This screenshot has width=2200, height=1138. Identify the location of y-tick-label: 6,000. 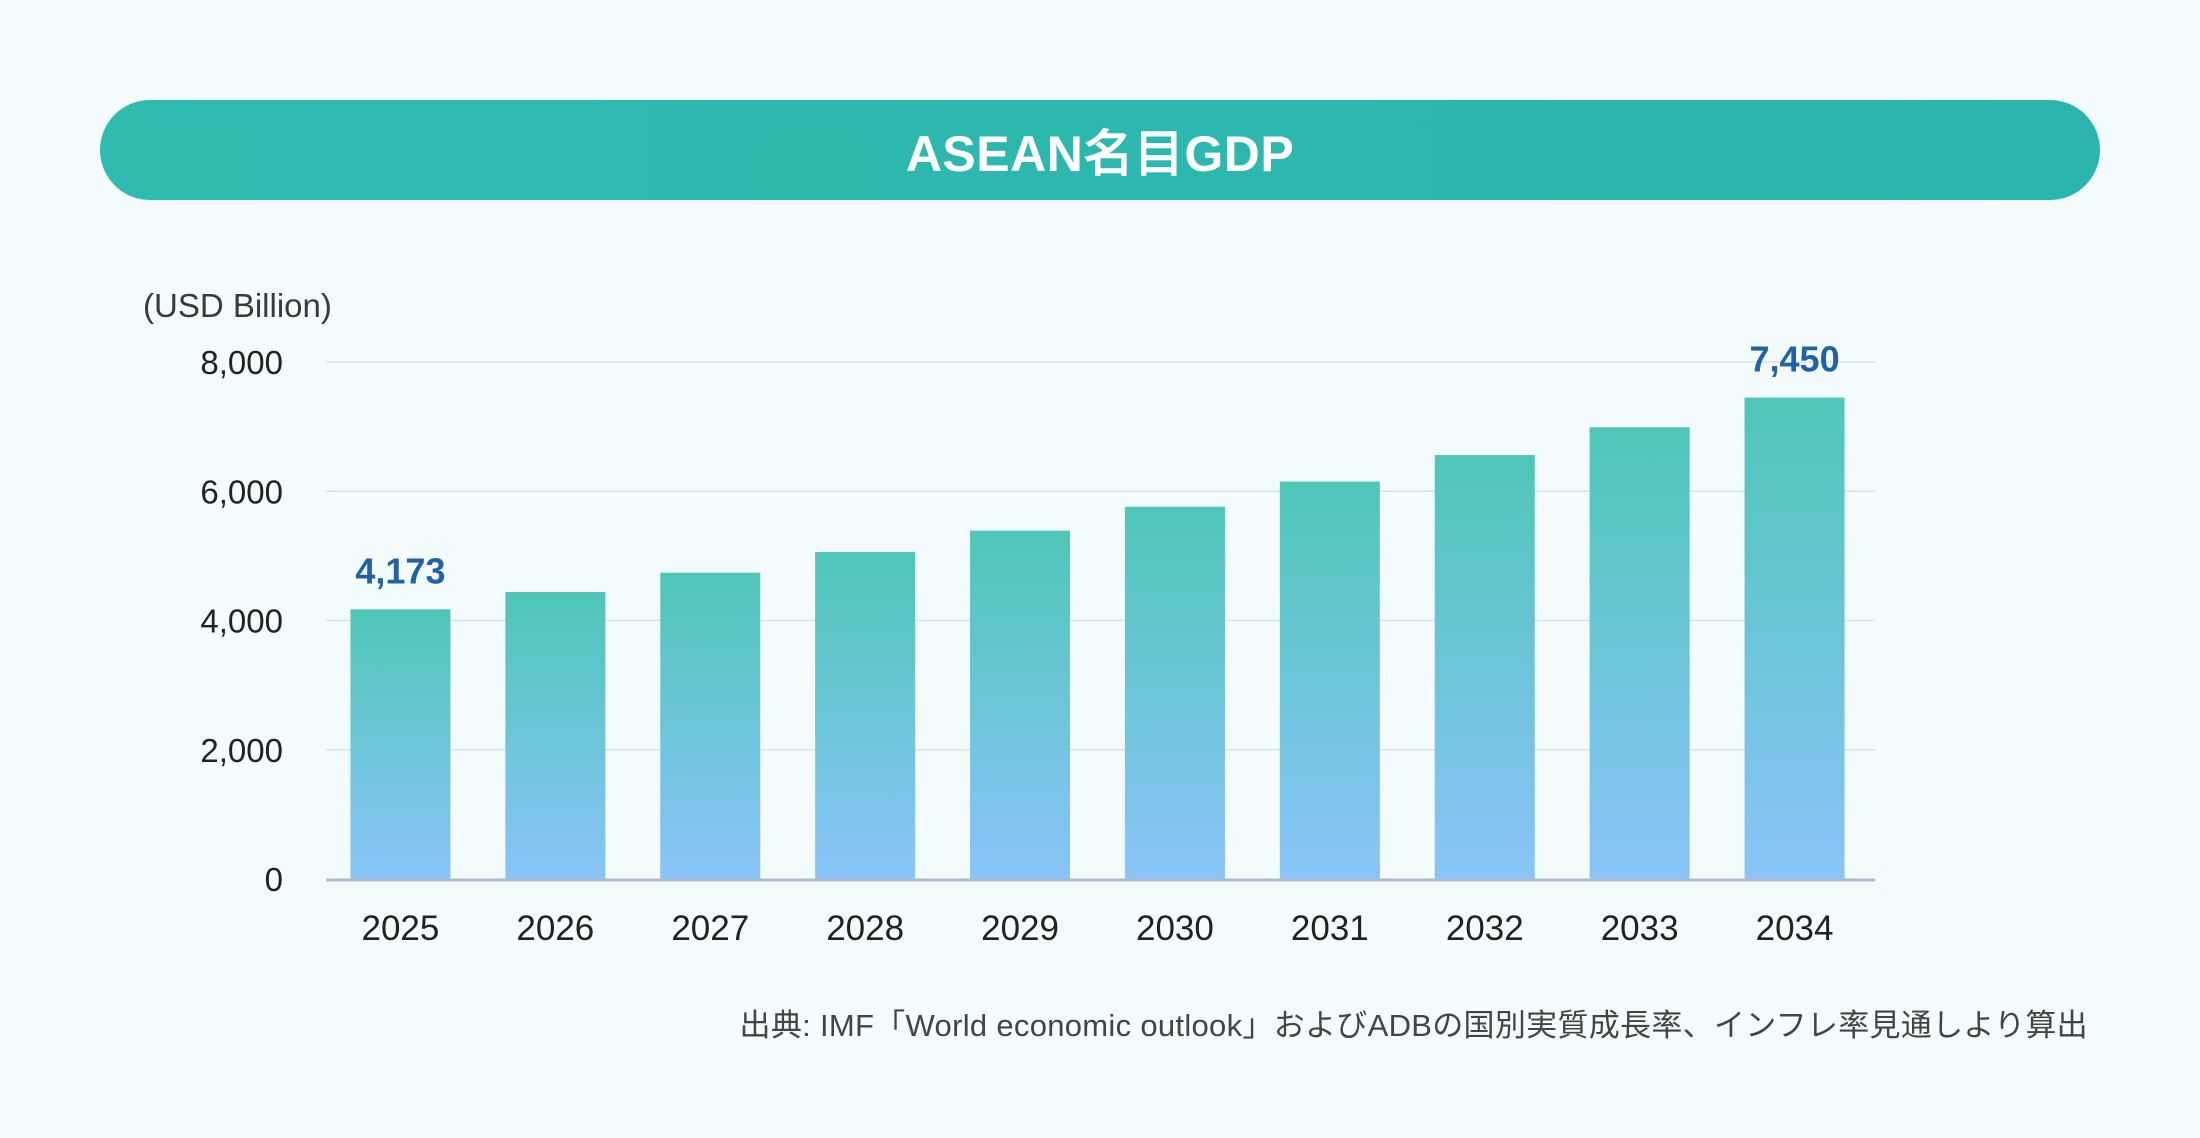
(241, 491).